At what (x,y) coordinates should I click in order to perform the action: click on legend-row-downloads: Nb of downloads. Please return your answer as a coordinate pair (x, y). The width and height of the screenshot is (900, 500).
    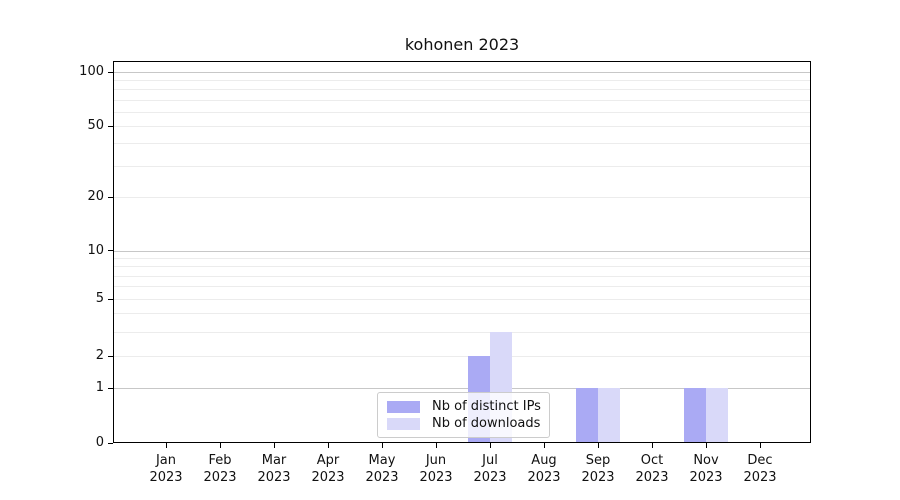
    Looking at the image, I should click on (463, 423).